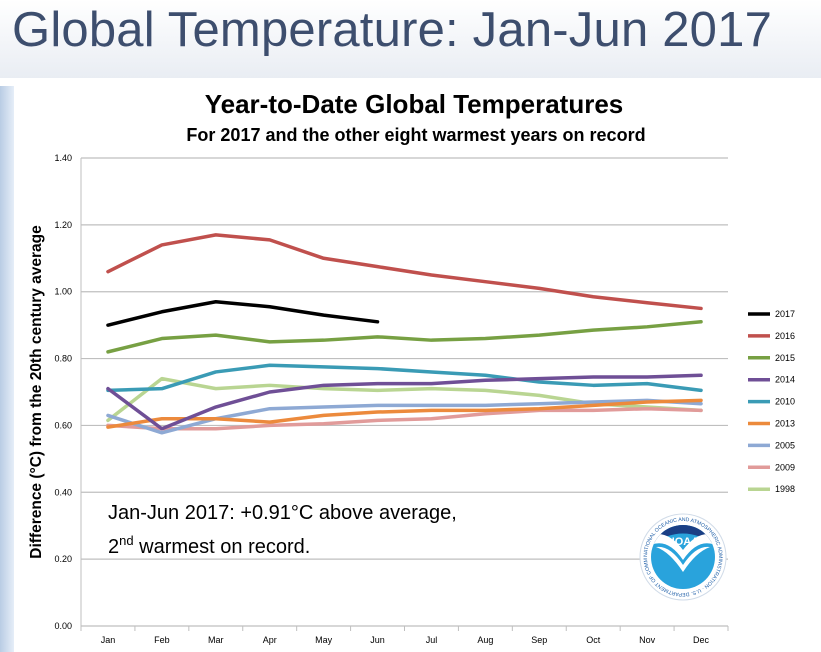  I want to click on legend-label: 2005, so click(785, 445).